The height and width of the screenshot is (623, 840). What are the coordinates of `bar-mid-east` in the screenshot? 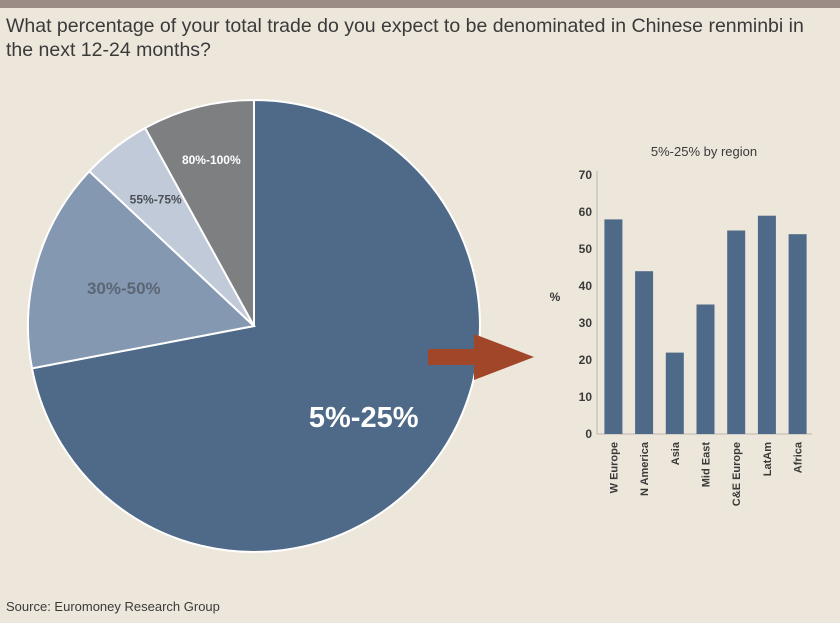 It's located at (705, 369).